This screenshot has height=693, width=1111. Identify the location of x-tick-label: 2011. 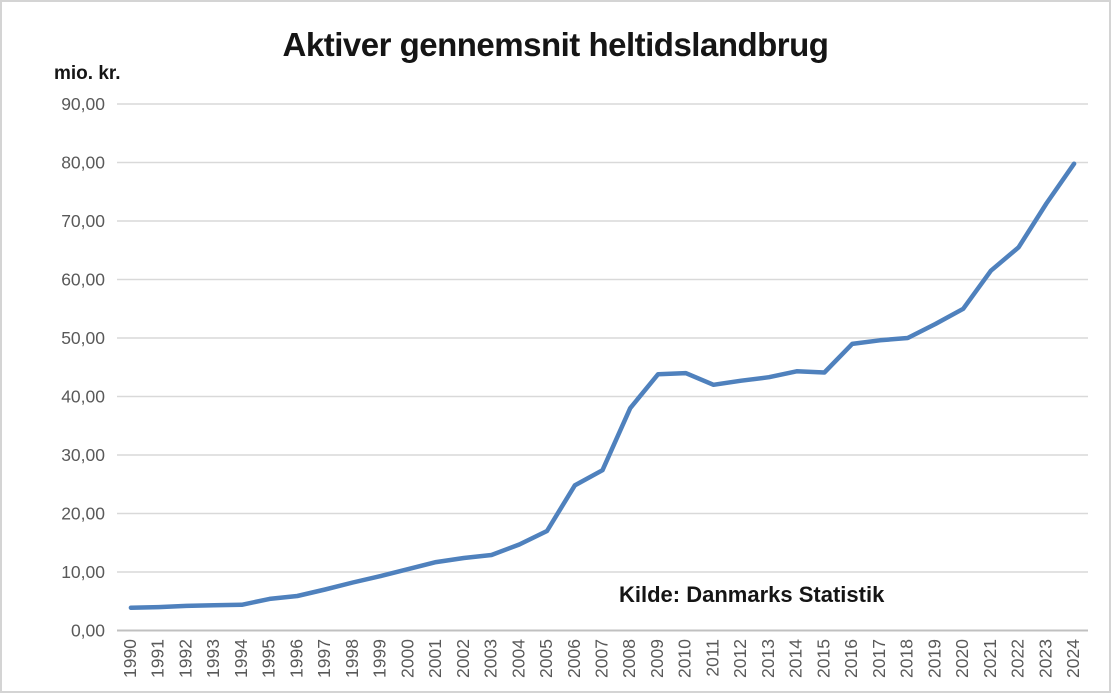
(712, 658).